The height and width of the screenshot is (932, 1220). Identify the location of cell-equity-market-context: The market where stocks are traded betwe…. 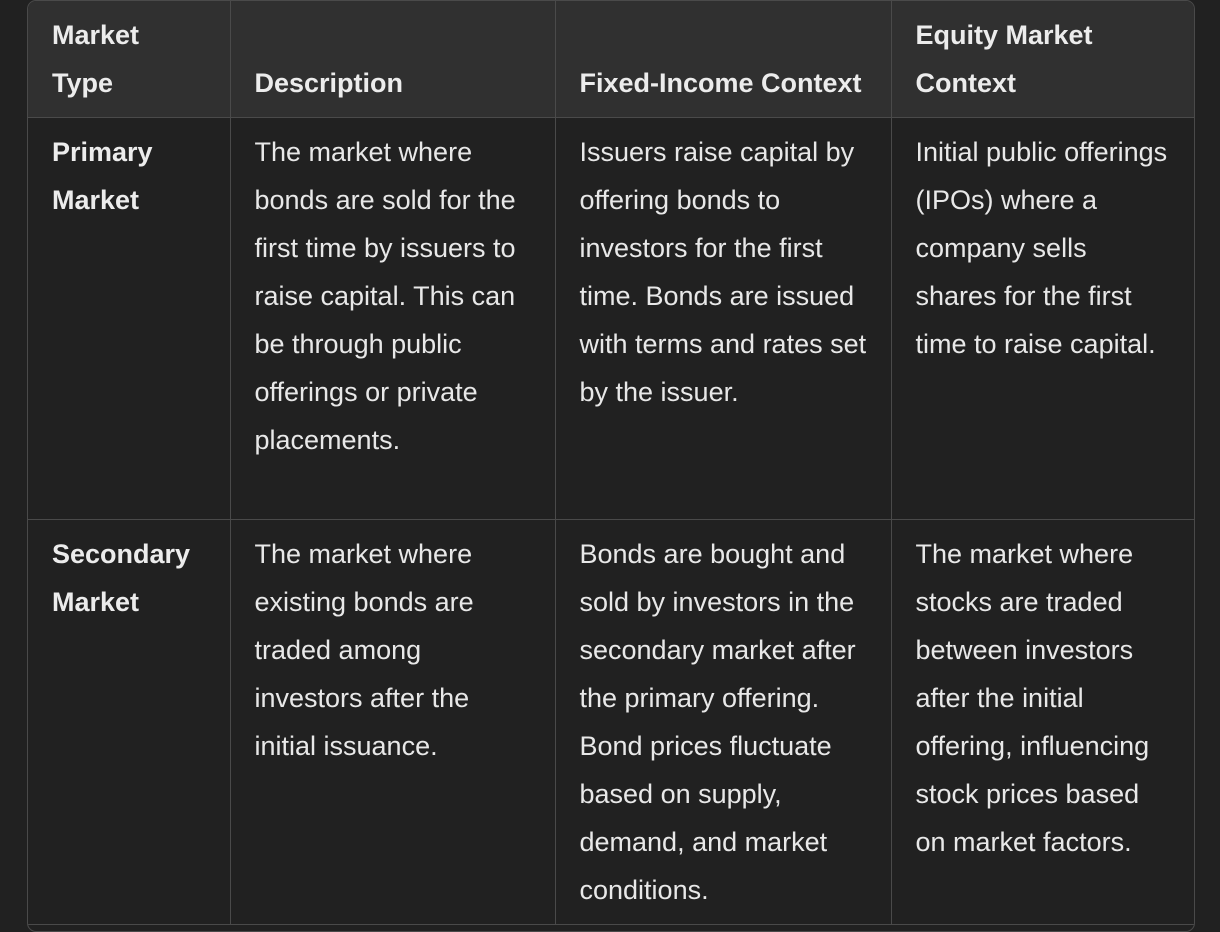
(1042, 722).